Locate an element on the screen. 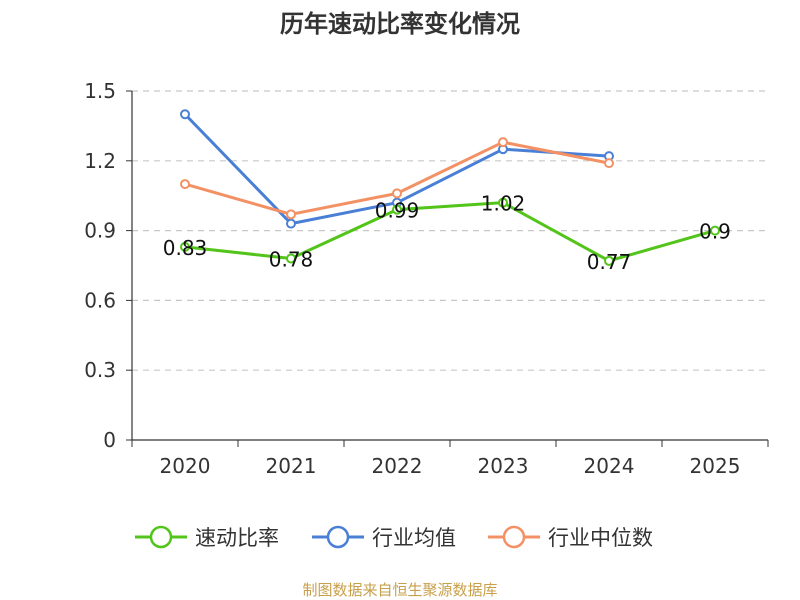 This screenshot has width=800, height=600. legend-label: 行业中位数 is located at coordinates (600, 538).